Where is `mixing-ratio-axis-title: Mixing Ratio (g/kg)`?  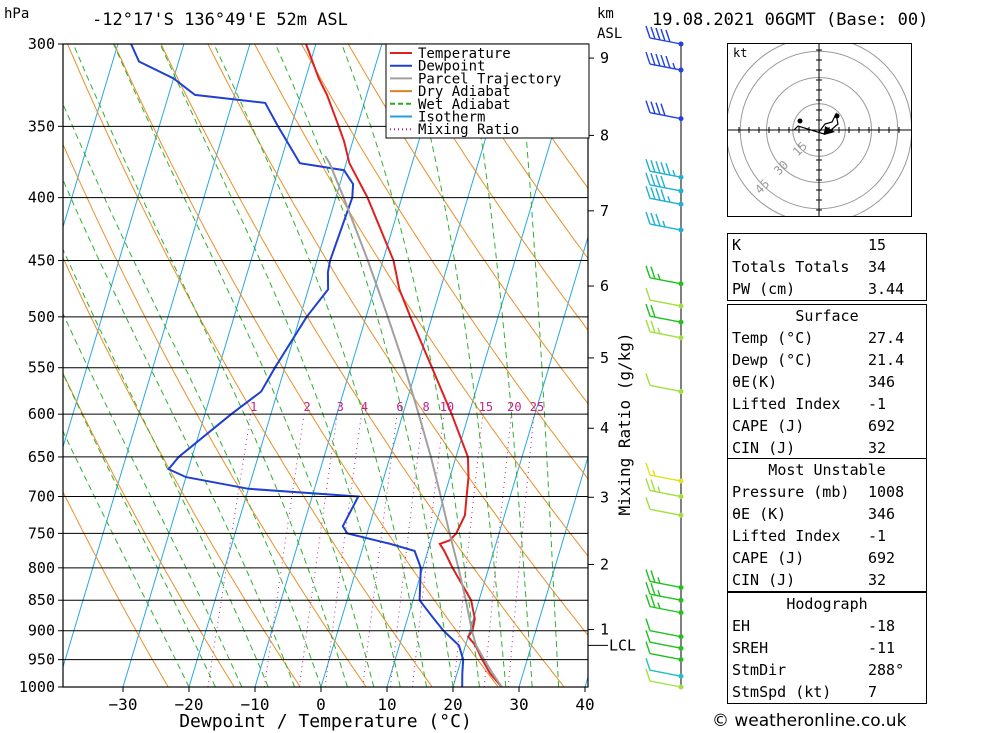
mixing-ratio-axis-title: Mixing Ratio (g/kg) is located at coordinates (624, 423).